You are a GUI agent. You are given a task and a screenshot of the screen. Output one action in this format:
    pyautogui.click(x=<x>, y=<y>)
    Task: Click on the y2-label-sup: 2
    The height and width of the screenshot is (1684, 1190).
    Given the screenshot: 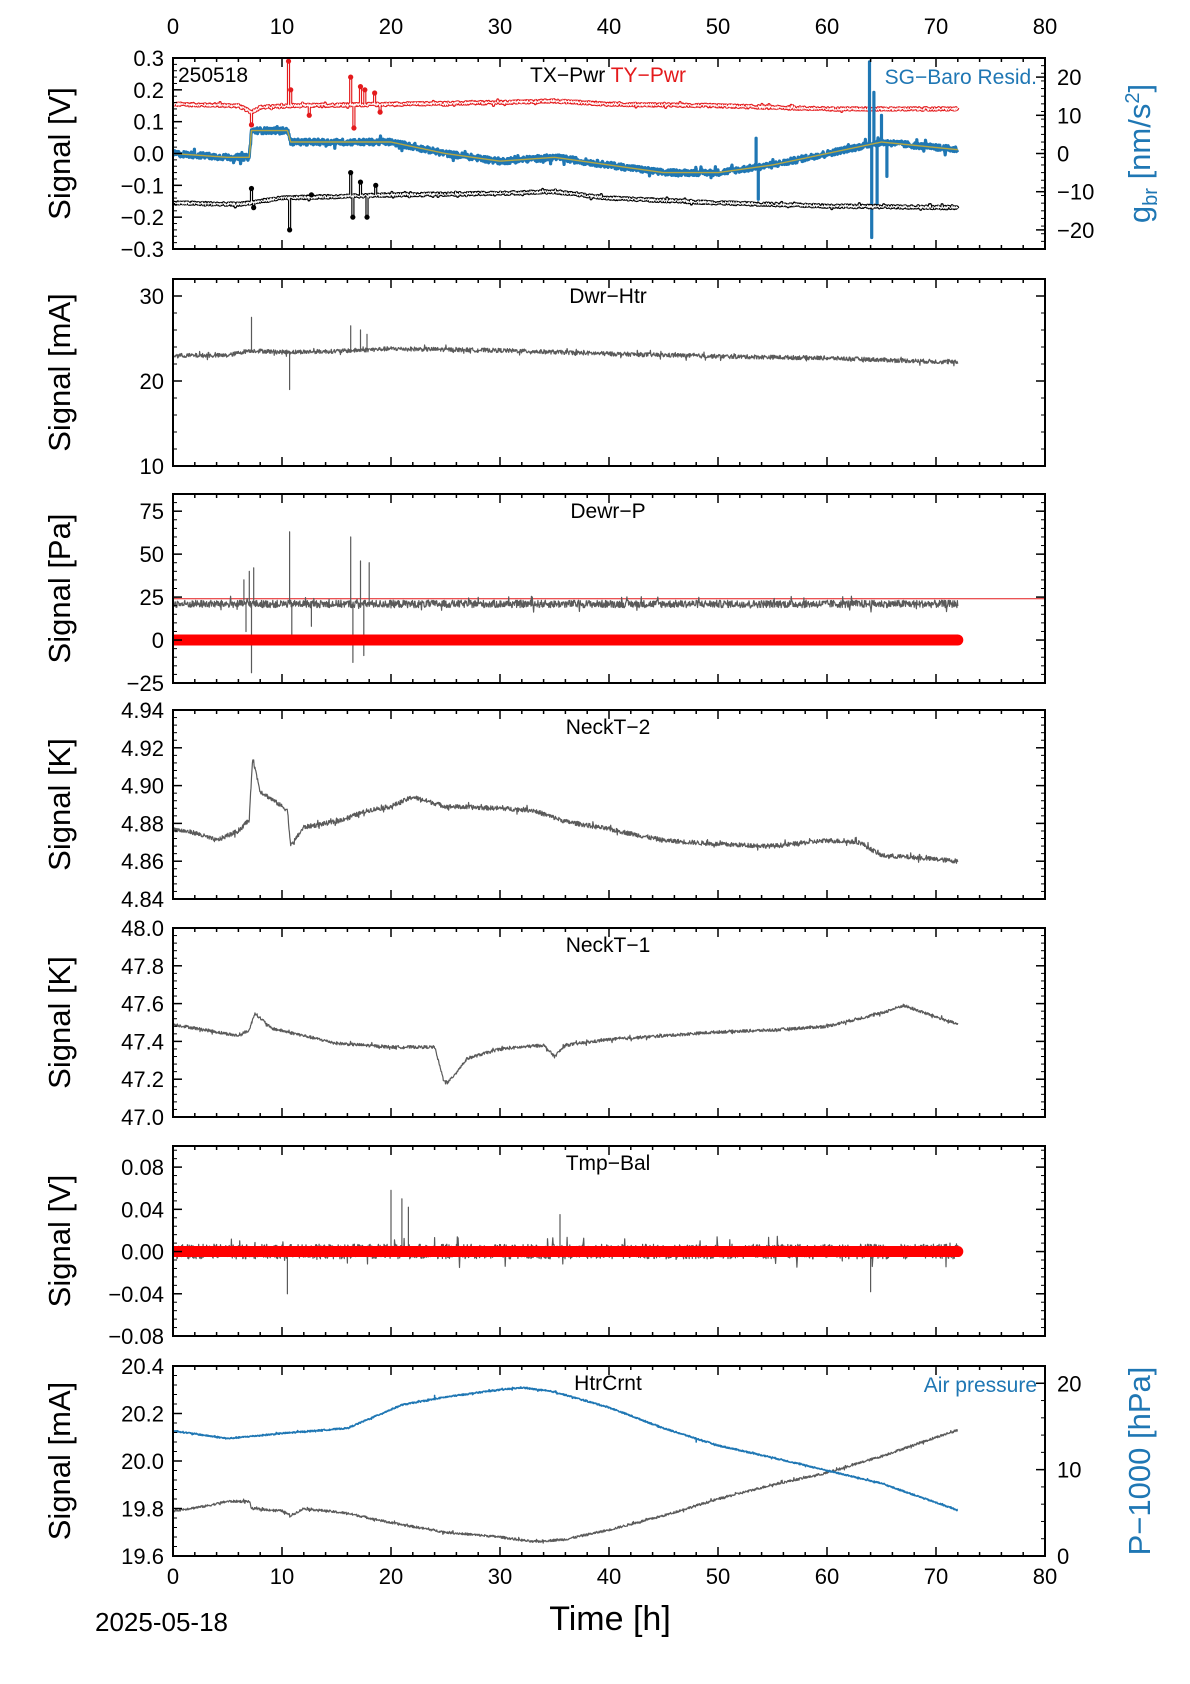 What is the action you would take?
    pyautogui.click(x=1133, y=98)
    